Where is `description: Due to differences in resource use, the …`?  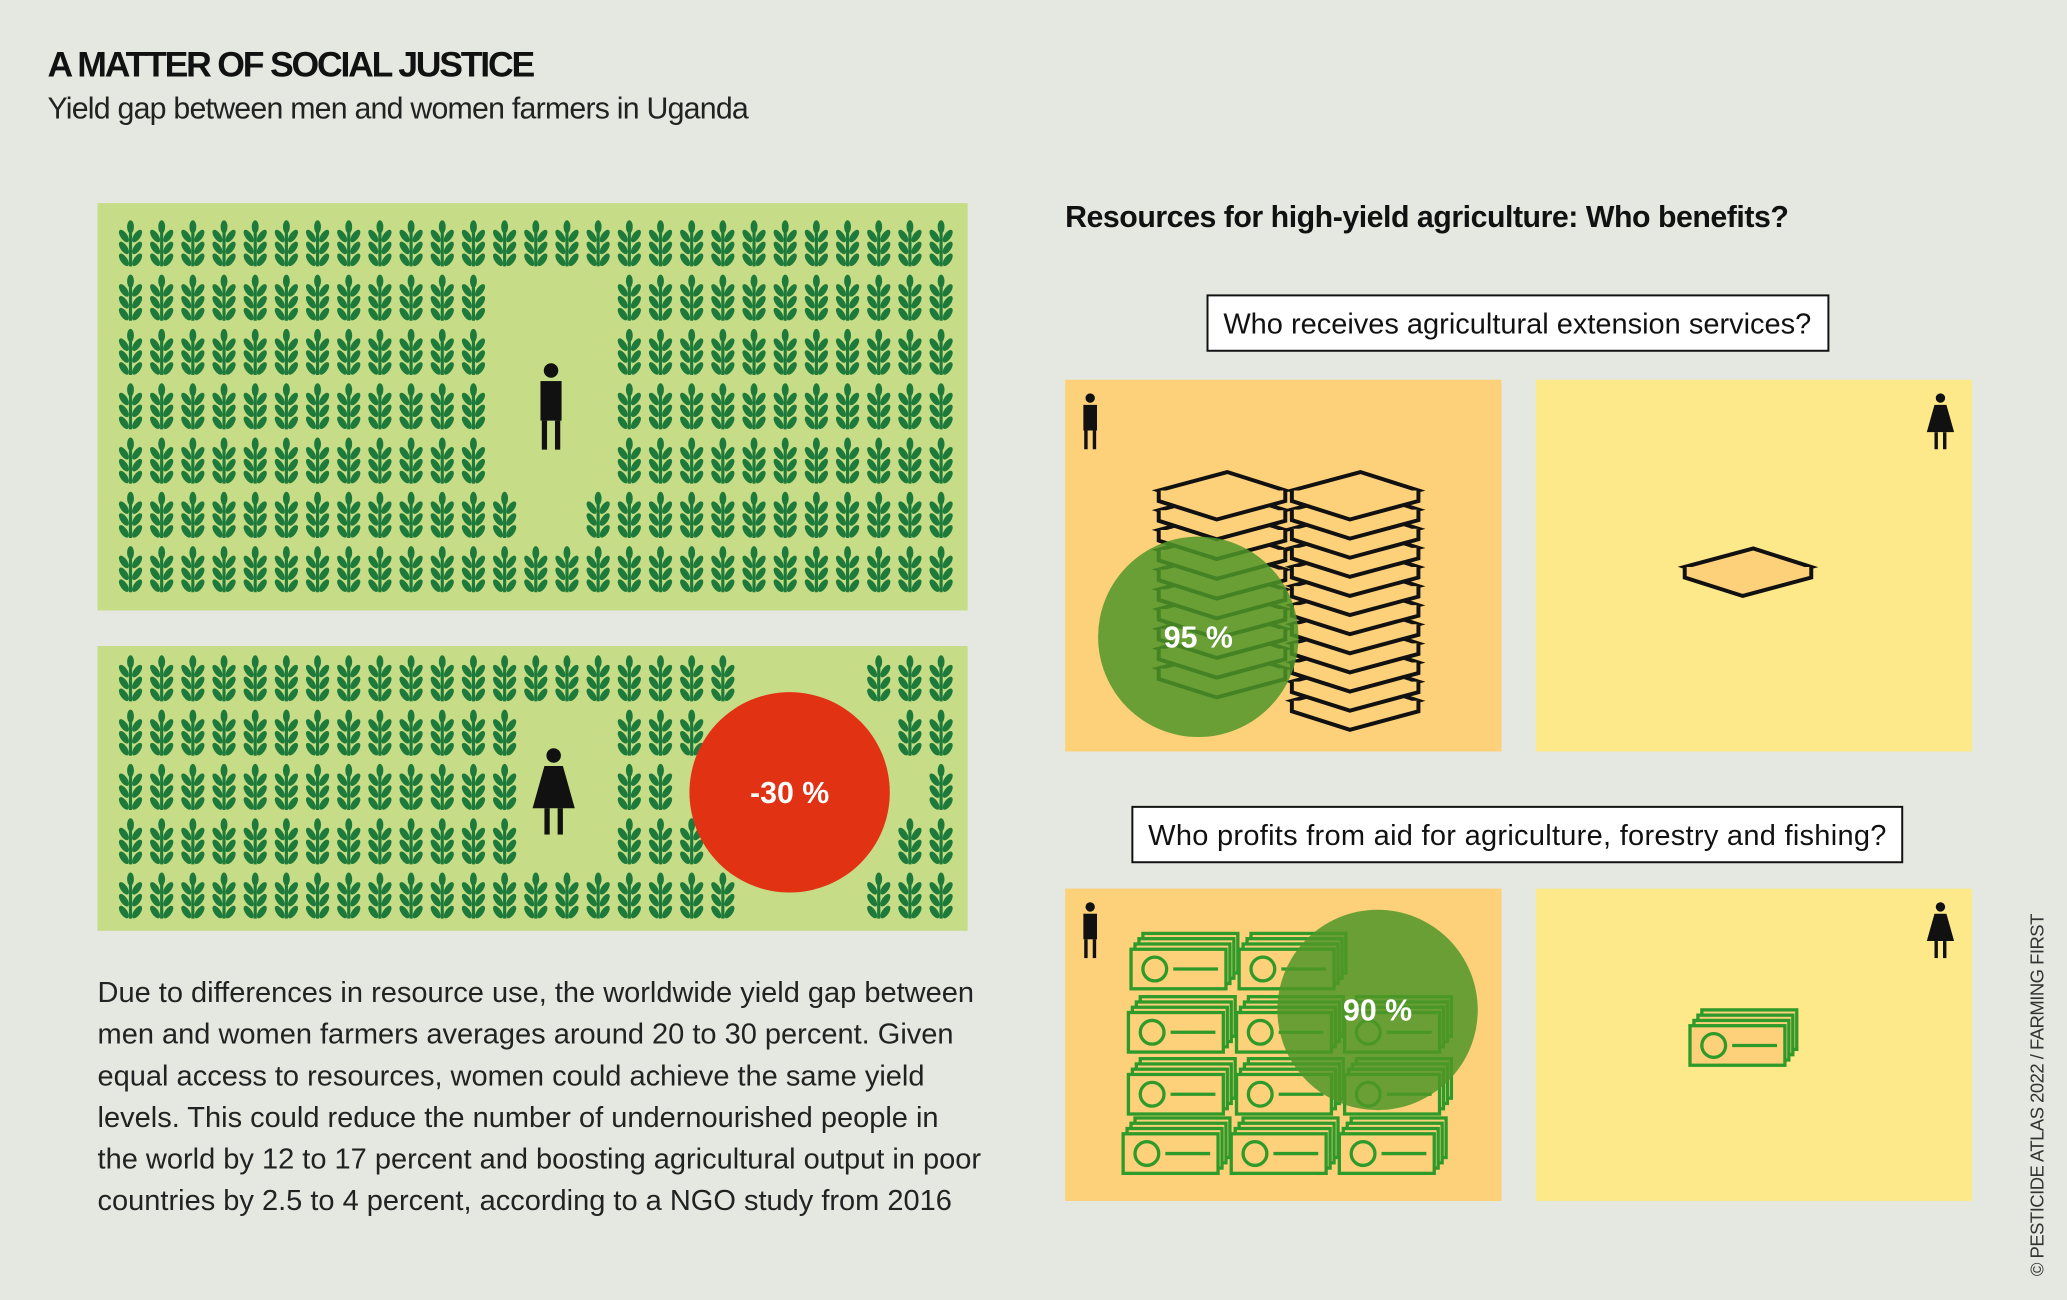
description: Due to differences in resource use, the … is located at coordinates (540, 1097).